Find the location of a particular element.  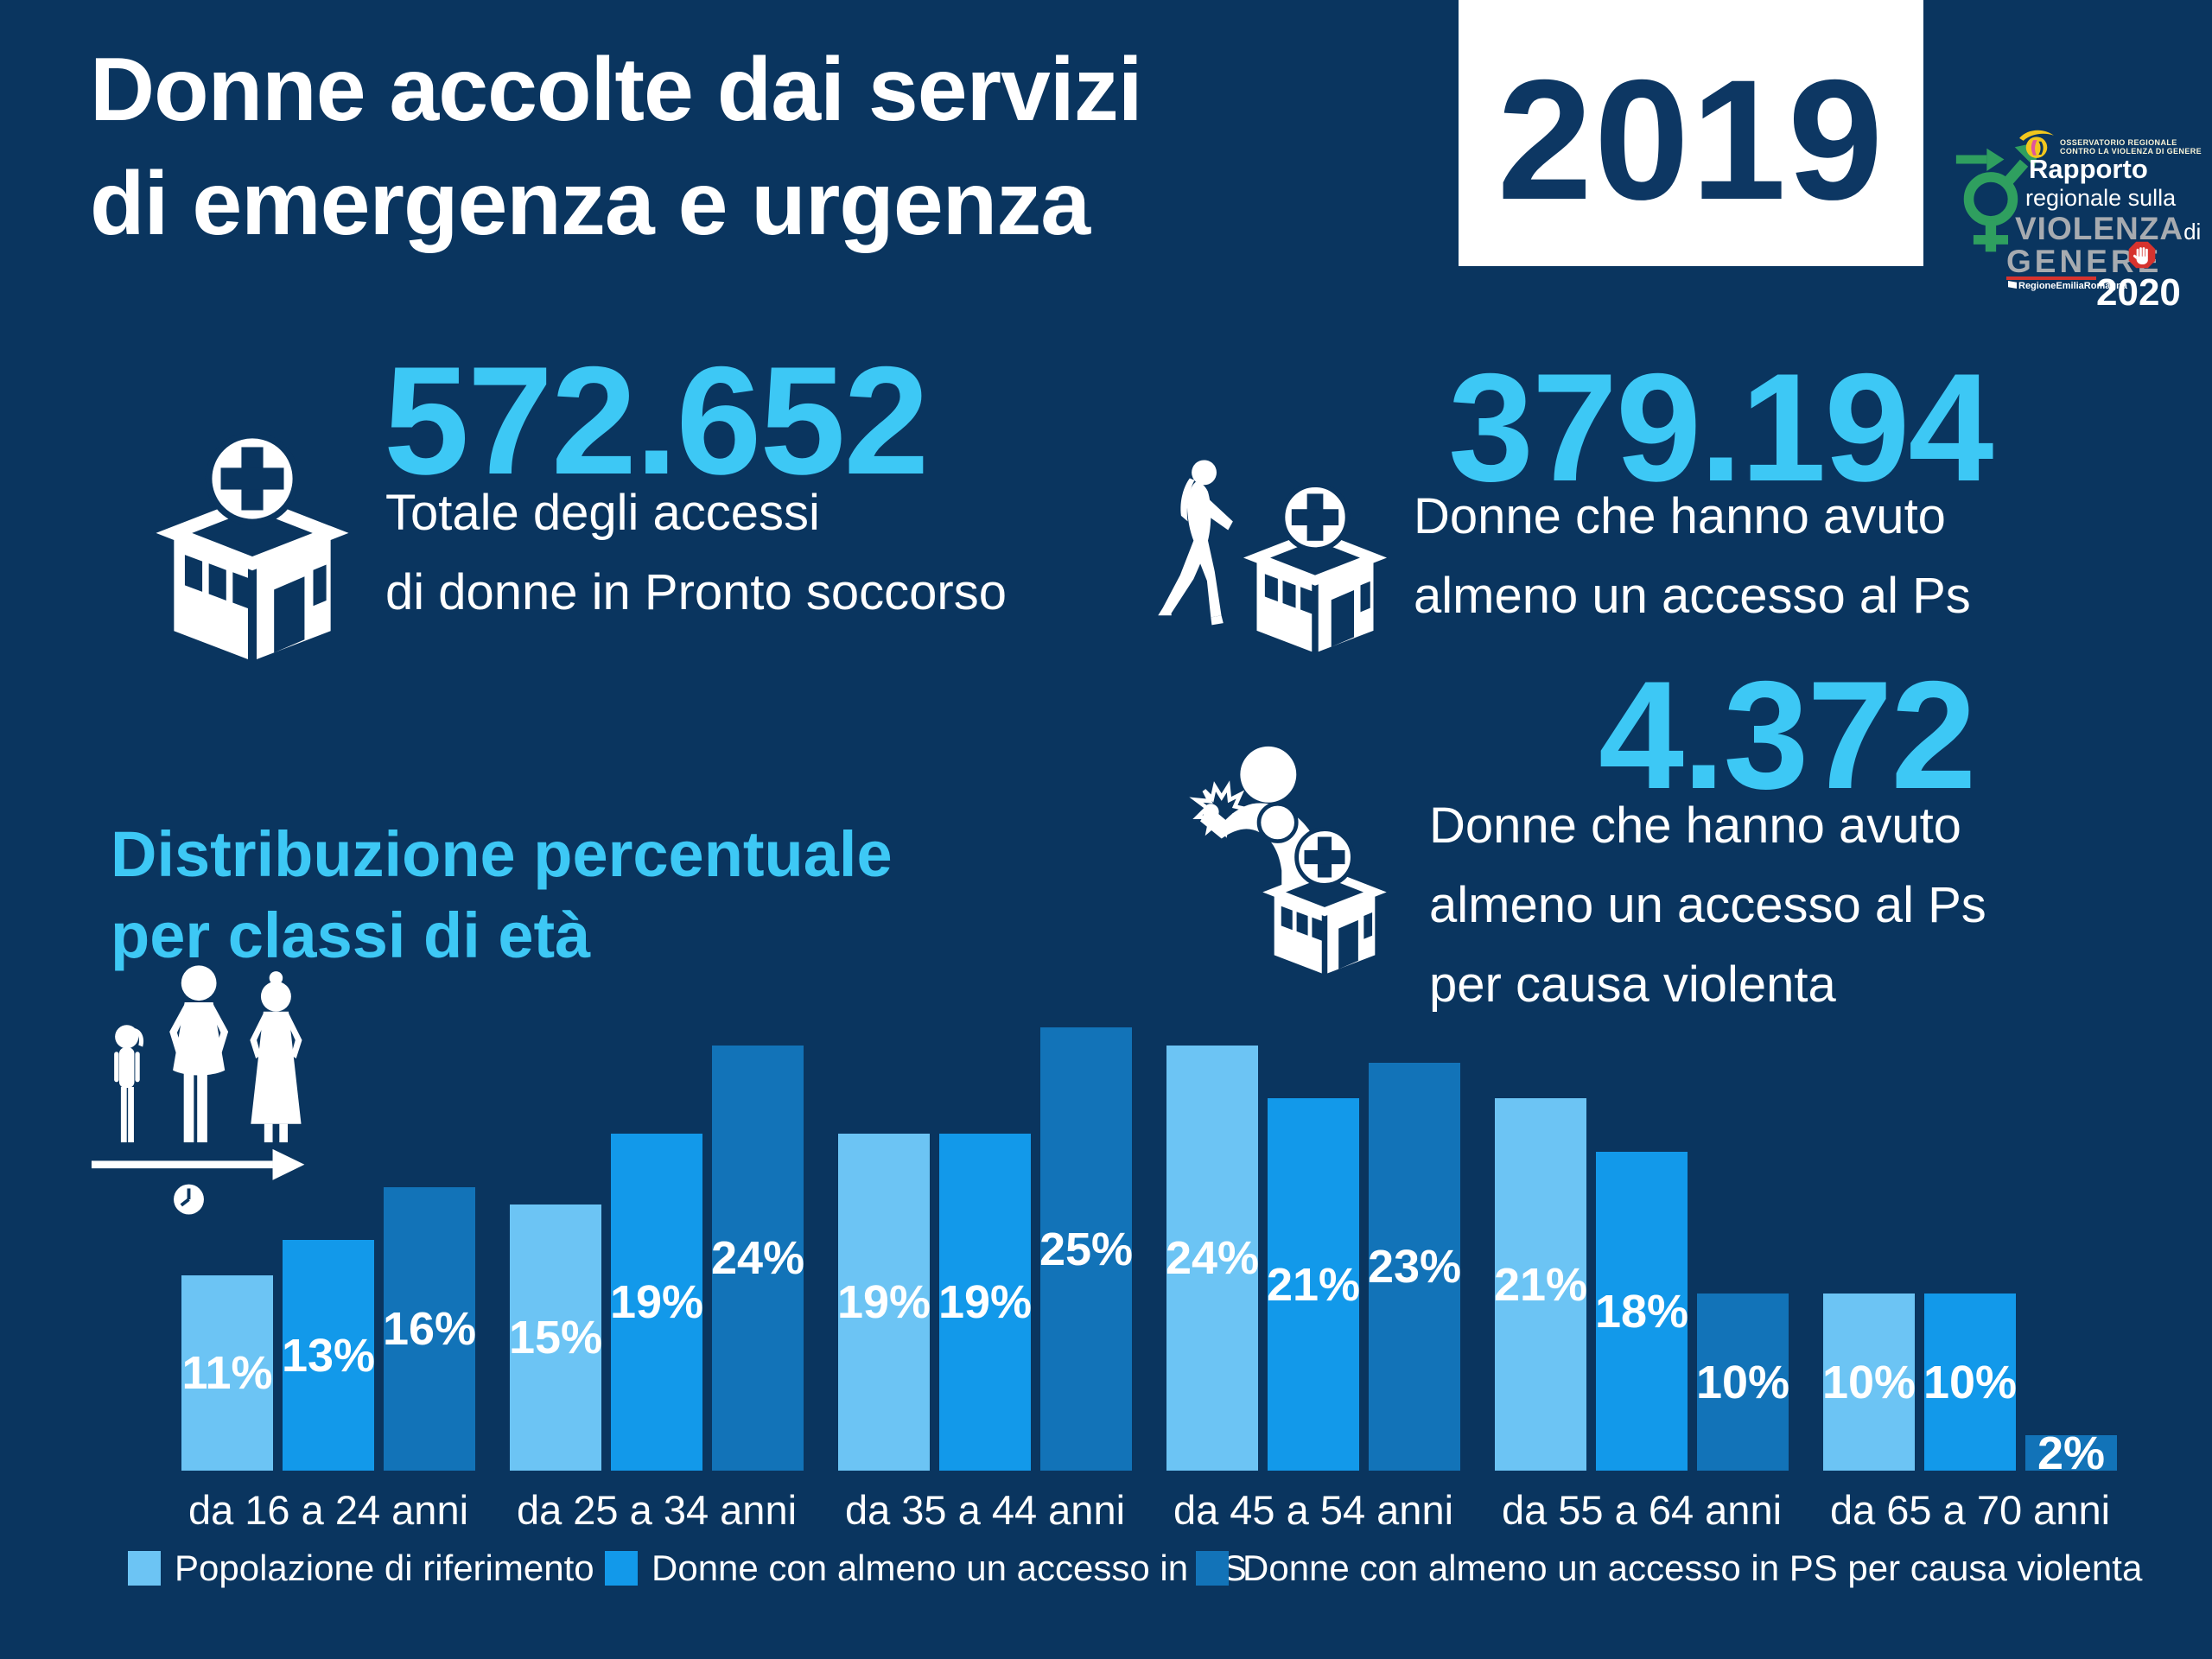

stat-violent-cause-caption-line3: per causa violenta is located at coordinates (1632, 985).